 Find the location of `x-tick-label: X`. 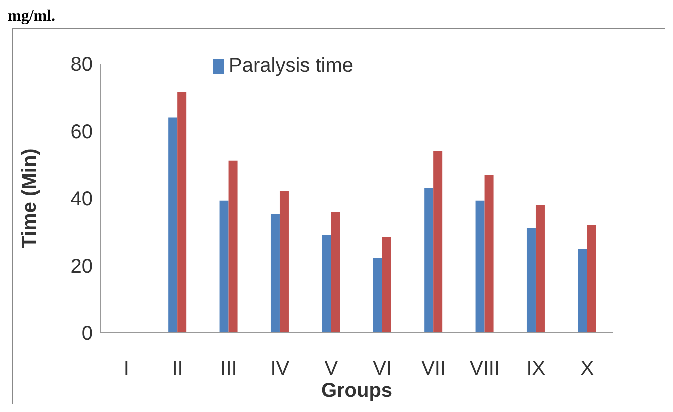

x-tick-label: X is located at coordinates (587, 369).